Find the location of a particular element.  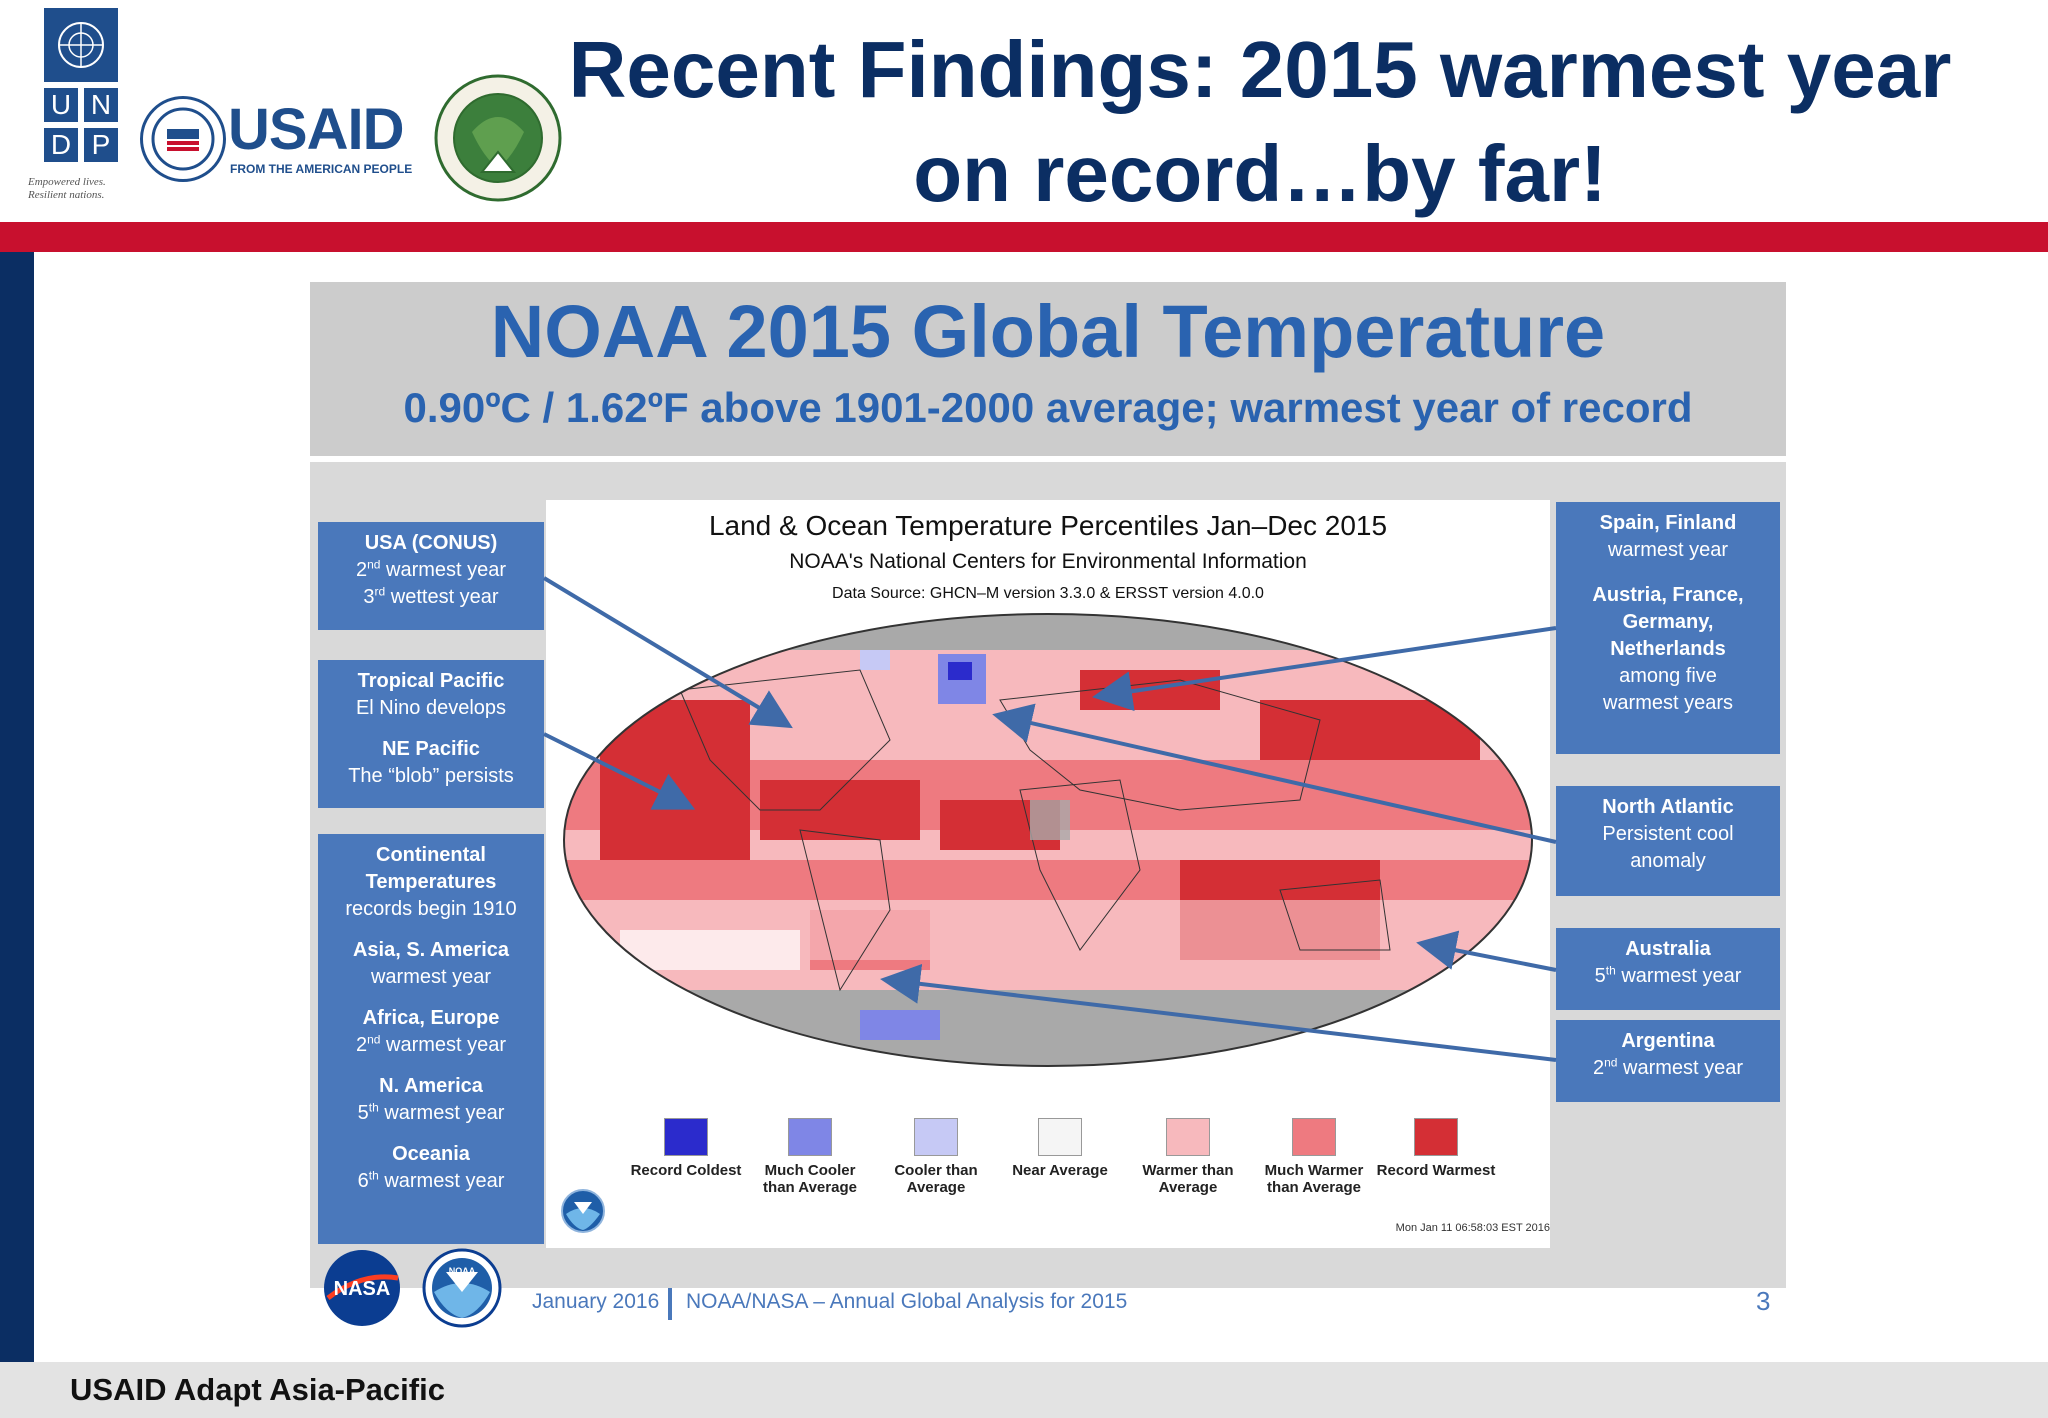

callout-head: North Atlantic is located at coordinates (1668, 807).